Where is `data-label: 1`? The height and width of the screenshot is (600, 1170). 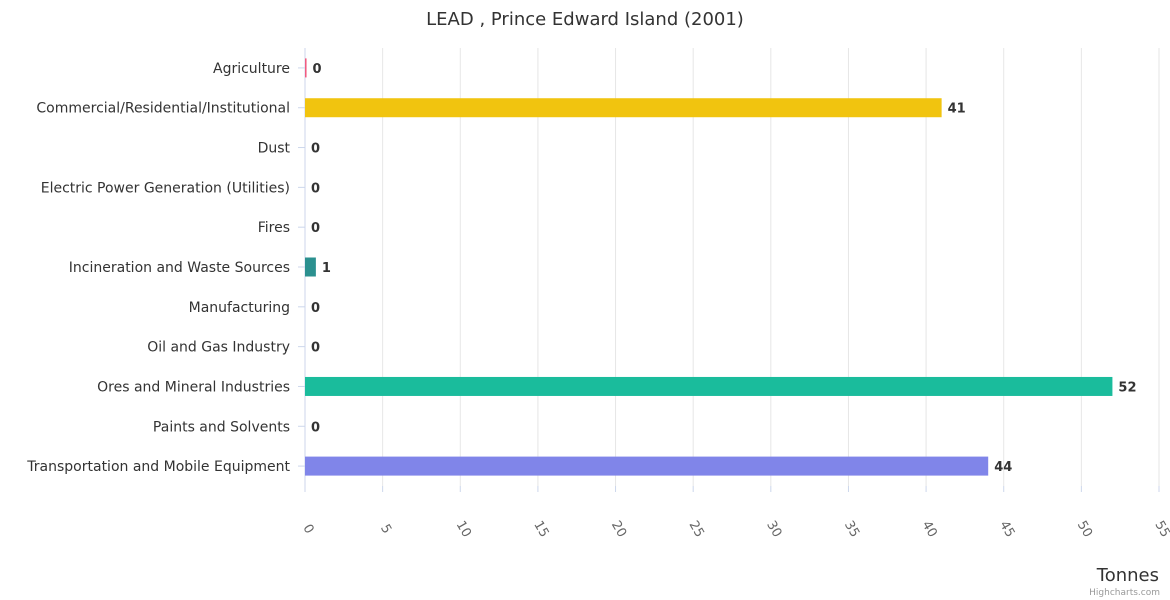
data-label: 1 is located at coordinates (326, 268).